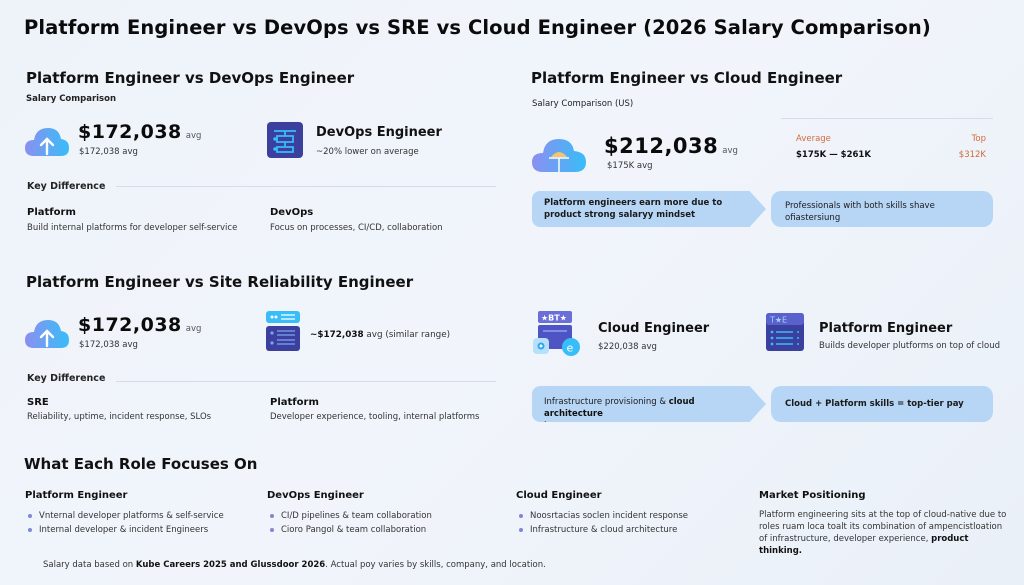  Describe the element at coordinates (285, 140) in the screenshot. I see `pipeline-icon` at that location.